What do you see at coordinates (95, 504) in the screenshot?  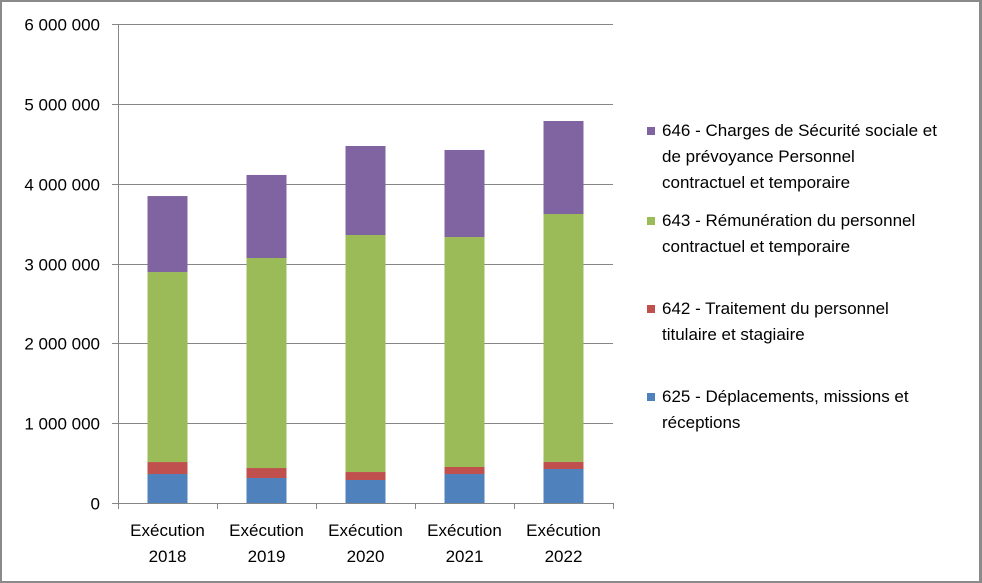 I see `y-tick-label: 0` at bounding box center [95, 504].